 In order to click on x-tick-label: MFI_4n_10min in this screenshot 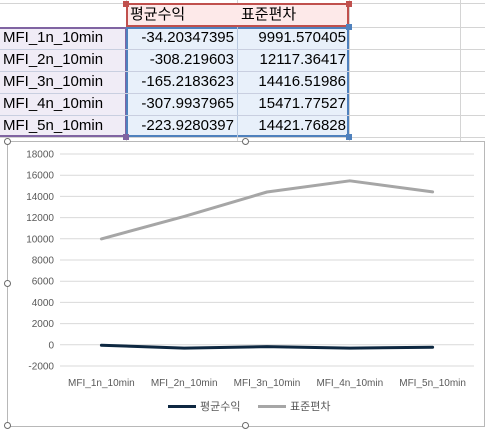, I will do `click(349, 383)`.